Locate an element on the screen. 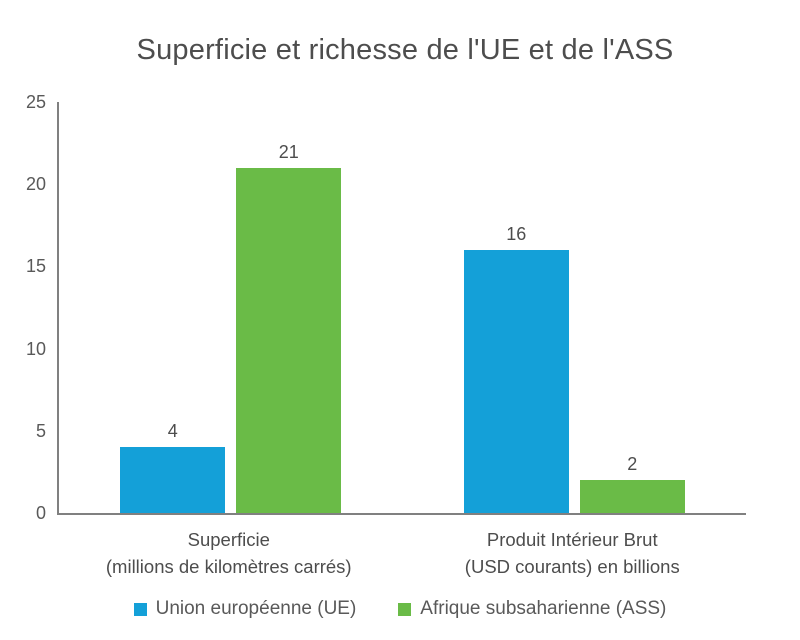 Image resolution: width=800 pixels, height=640 pixels. bar-value-label: 4 is located at coordinates (172, 431).